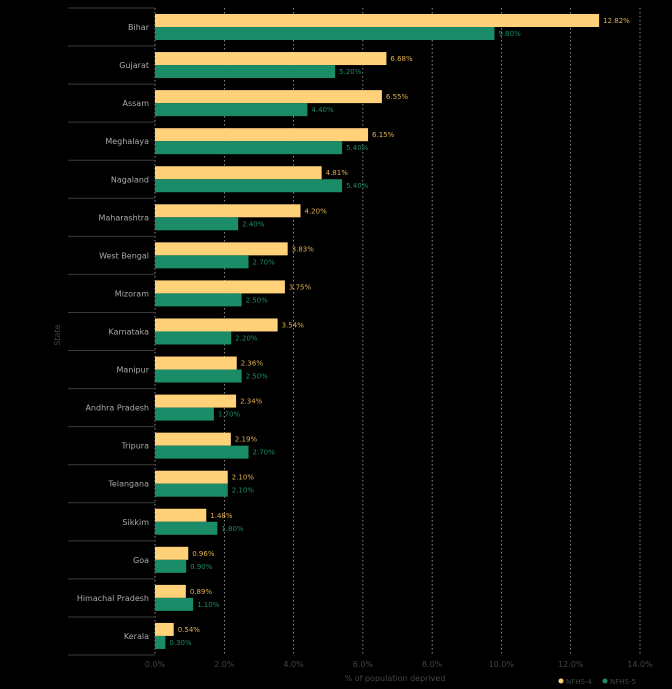 This screenshot has height=689, width=672. Describe the element at coordinates (128, 332) in the screenshot. I see `category-label: Karnataka` at that location.